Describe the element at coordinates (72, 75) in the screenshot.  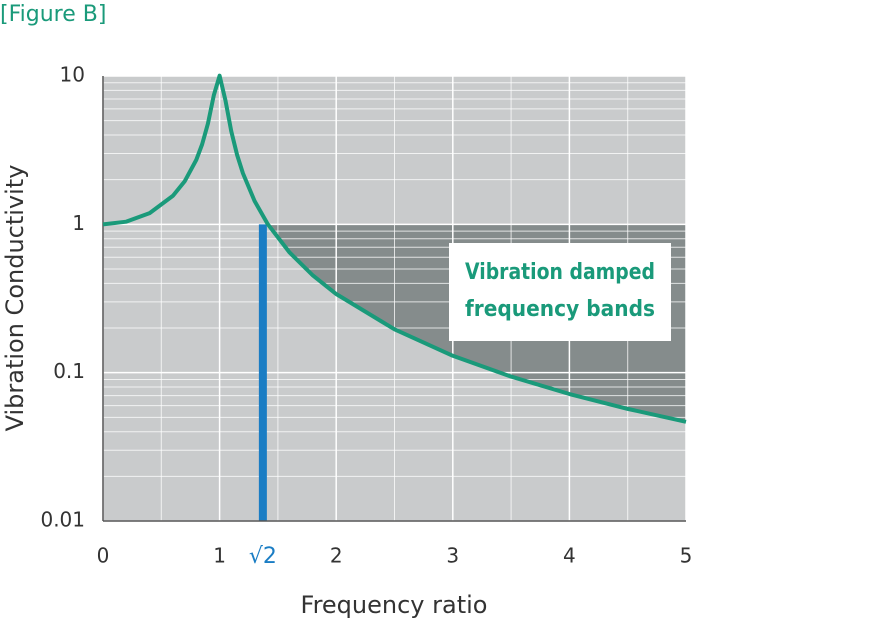
I see `y-tick-label: 10` at that location.